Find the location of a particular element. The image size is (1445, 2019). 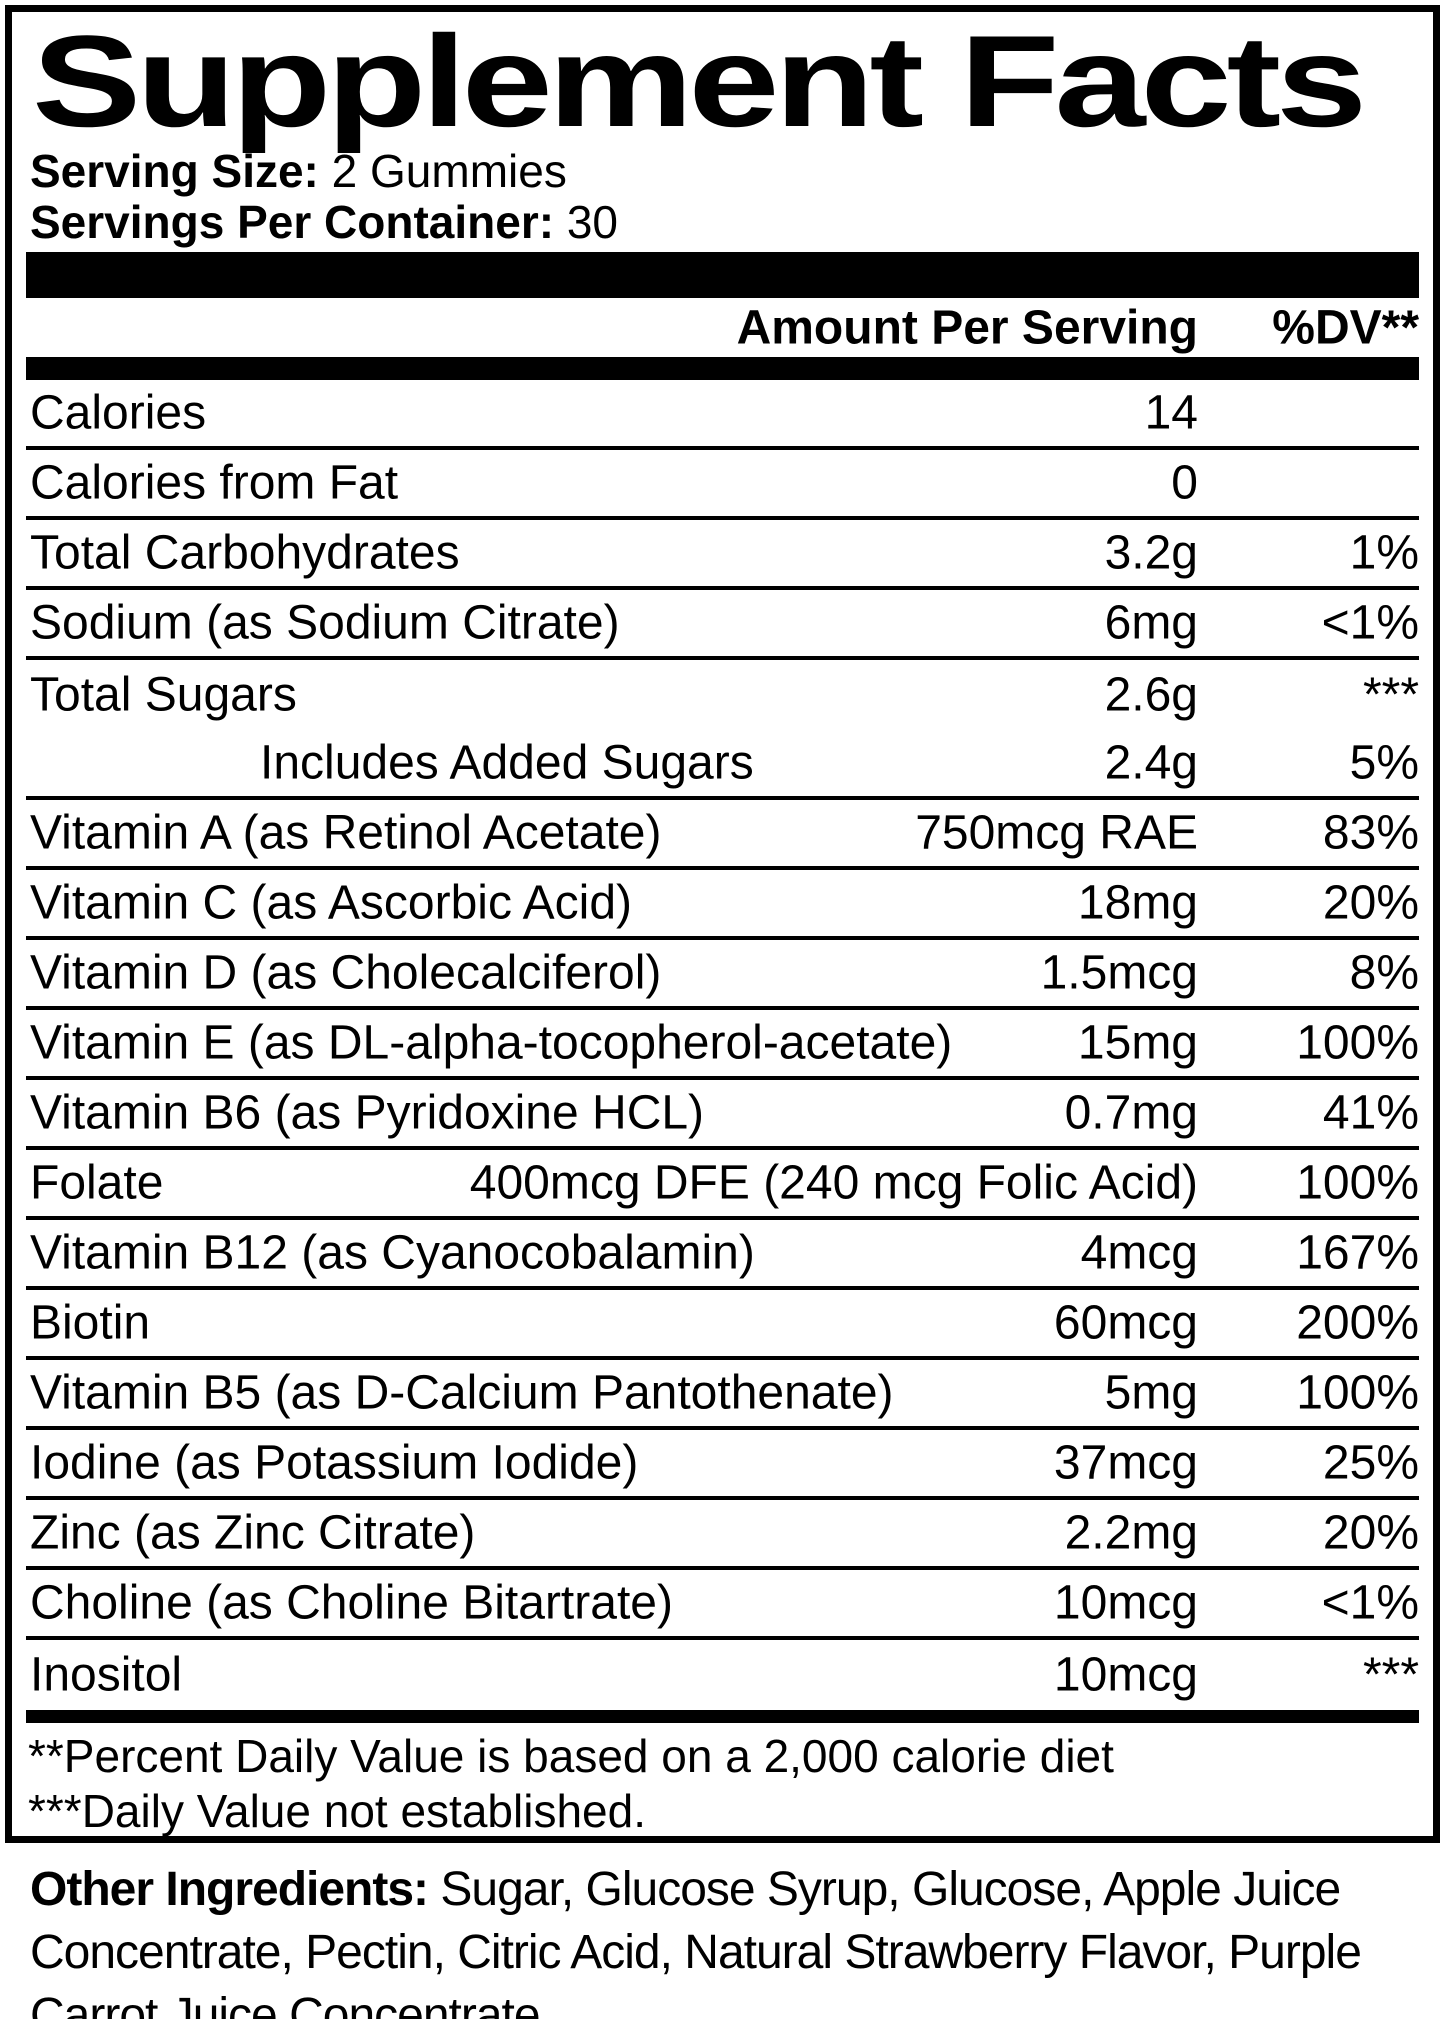

nutrient-name: Calories from Fat is located at coordinates (214, 483).